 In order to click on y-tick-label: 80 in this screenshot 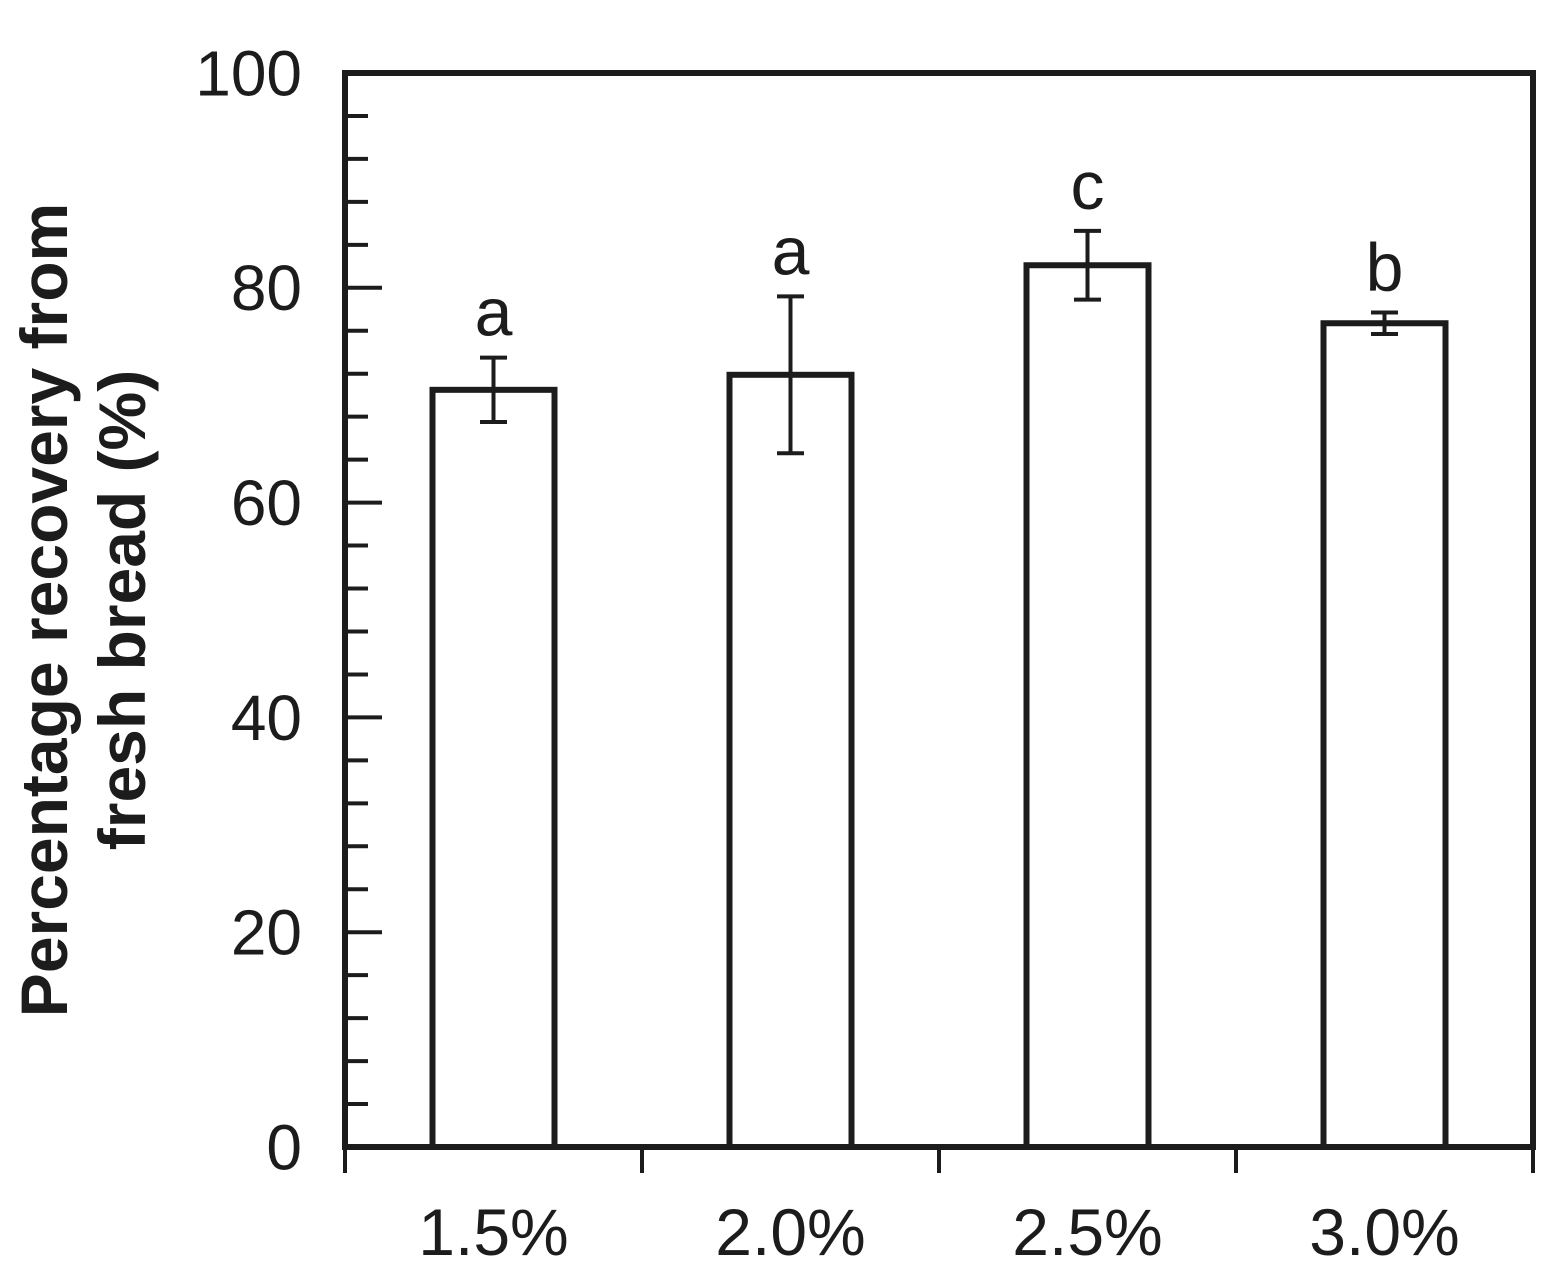, I will do `click(266, 288)`.